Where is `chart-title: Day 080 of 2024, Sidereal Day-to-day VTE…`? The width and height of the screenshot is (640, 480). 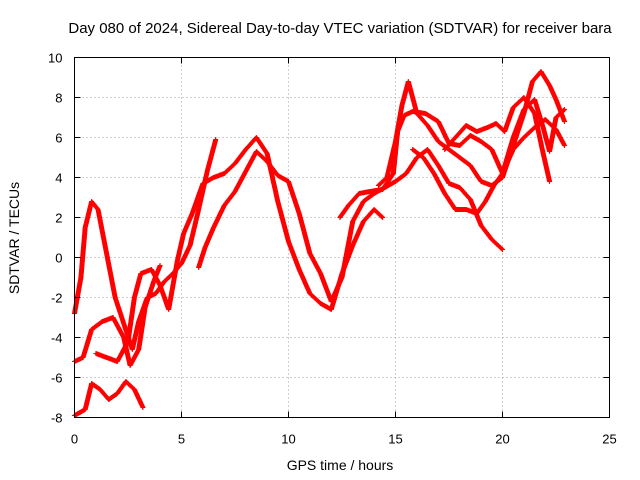
chart-title: Day 080 of 2024, Sidereal Day-to-day VTE… is located at coordinates (340, 28).